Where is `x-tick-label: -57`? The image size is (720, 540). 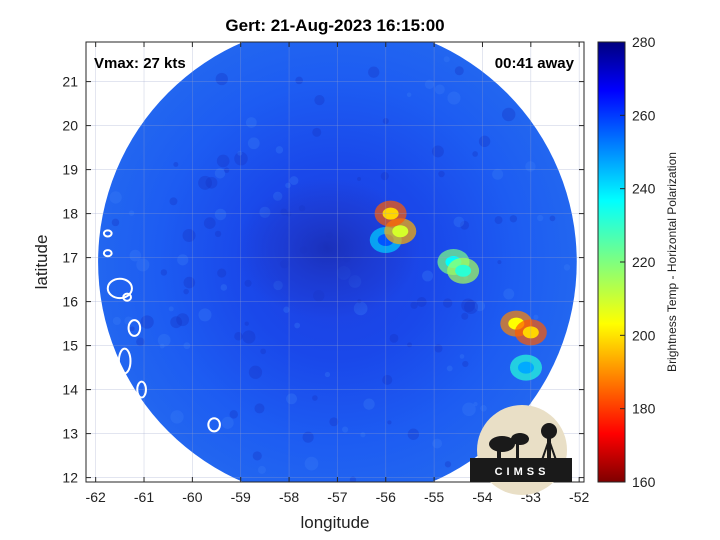
x-tick-label: -57 is located at coordinates (337, 497).